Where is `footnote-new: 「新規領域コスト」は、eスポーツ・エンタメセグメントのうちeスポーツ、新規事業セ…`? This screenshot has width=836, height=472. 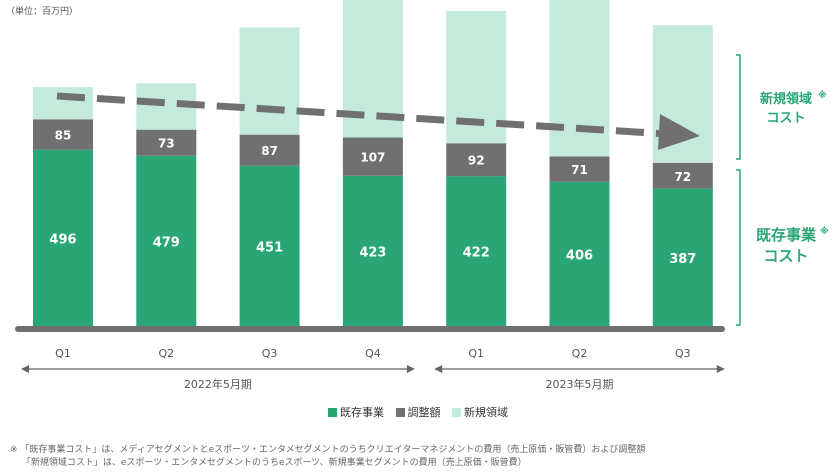
footnote-new: 「新規領域コスト」は、eスポーツ・エンタメセグメントのうちeスポーツ、新規事業セ… is located at coordinates (268, 463).